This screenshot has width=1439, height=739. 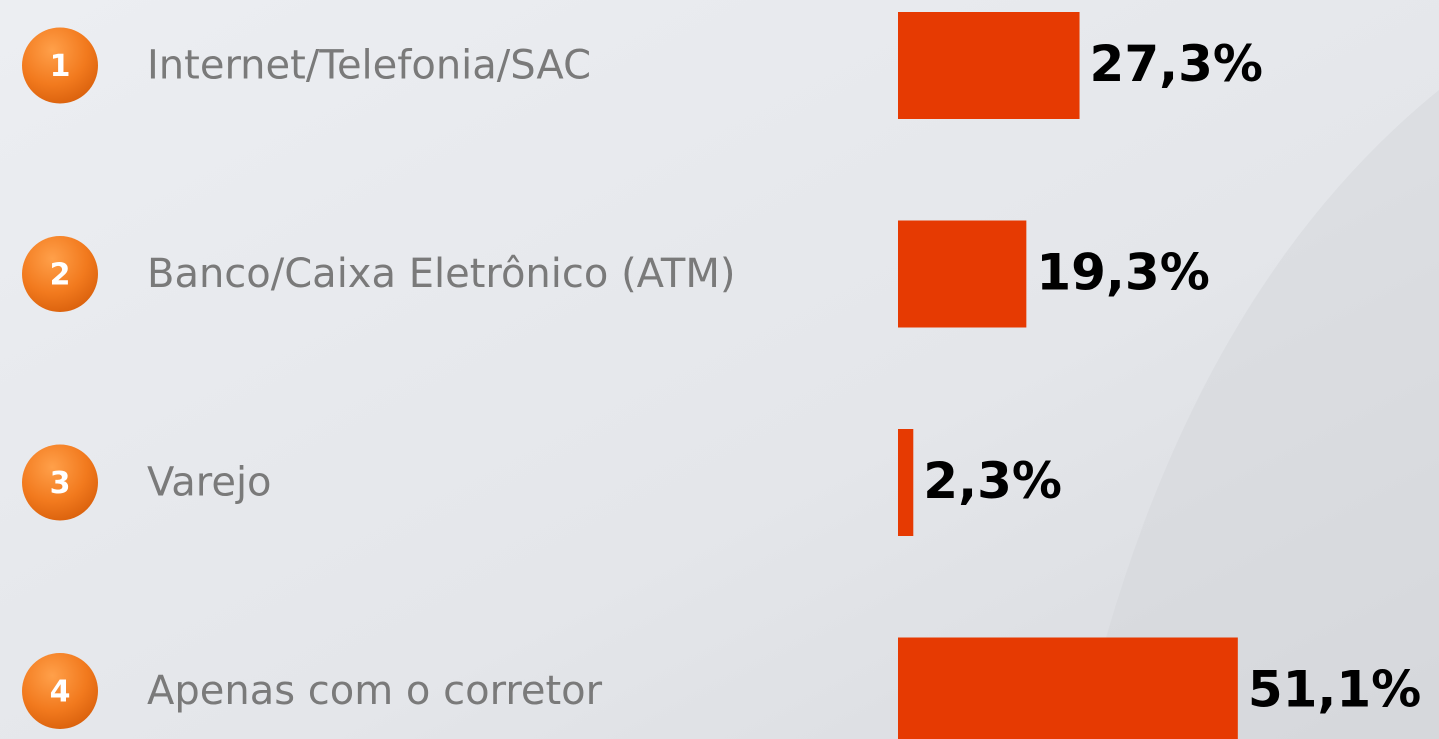 I want to click on rank-number: 3, so click(x=60, y=483).